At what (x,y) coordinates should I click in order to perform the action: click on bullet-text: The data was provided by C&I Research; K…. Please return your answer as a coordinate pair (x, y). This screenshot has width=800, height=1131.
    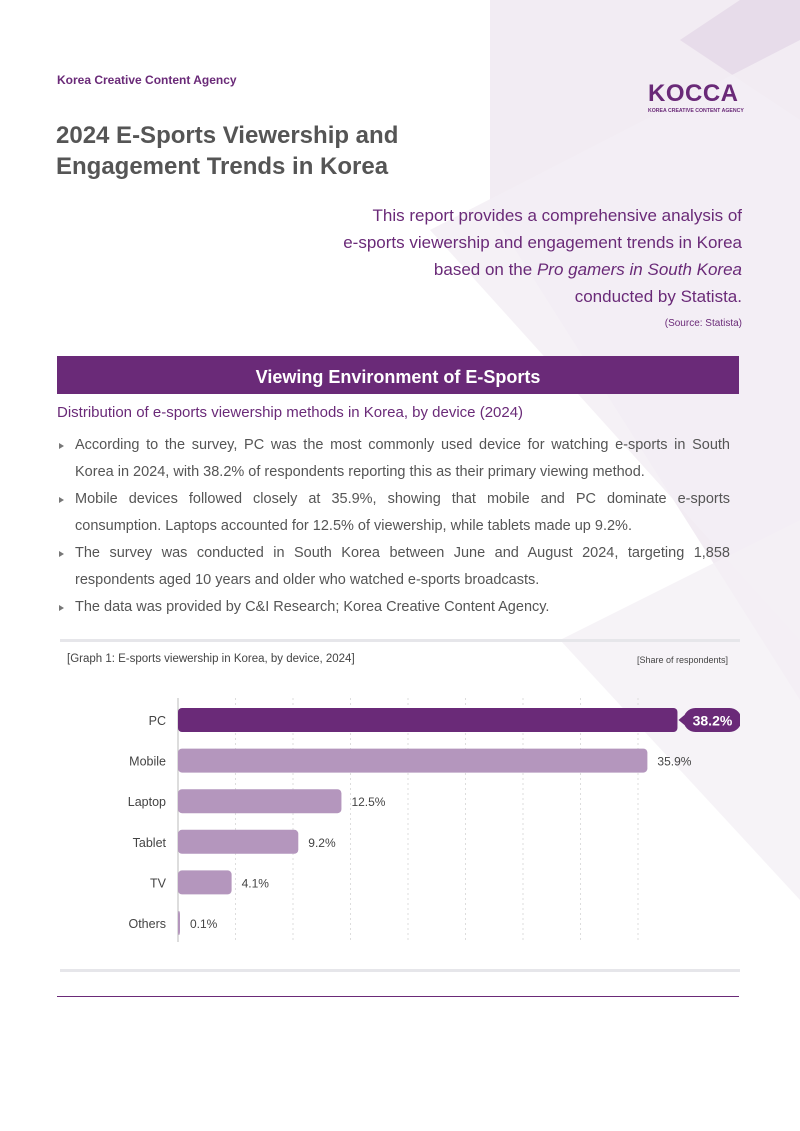
    Looking at the image, I should click on (312, 607).